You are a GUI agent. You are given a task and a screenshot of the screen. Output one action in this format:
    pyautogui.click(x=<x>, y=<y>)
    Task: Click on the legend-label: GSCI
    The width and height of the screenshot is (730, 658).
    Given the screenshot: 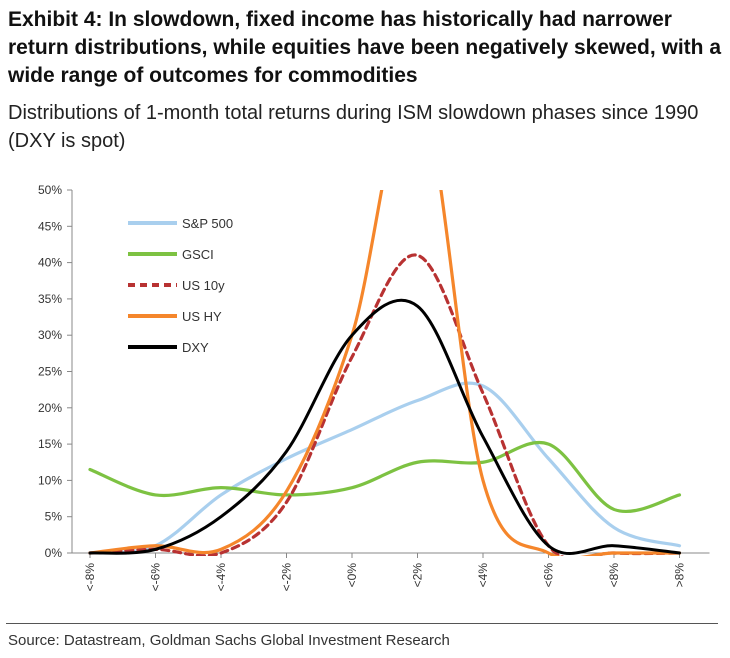 What is the action you would take?
    pyautogui.click(x=198, y=254)
    